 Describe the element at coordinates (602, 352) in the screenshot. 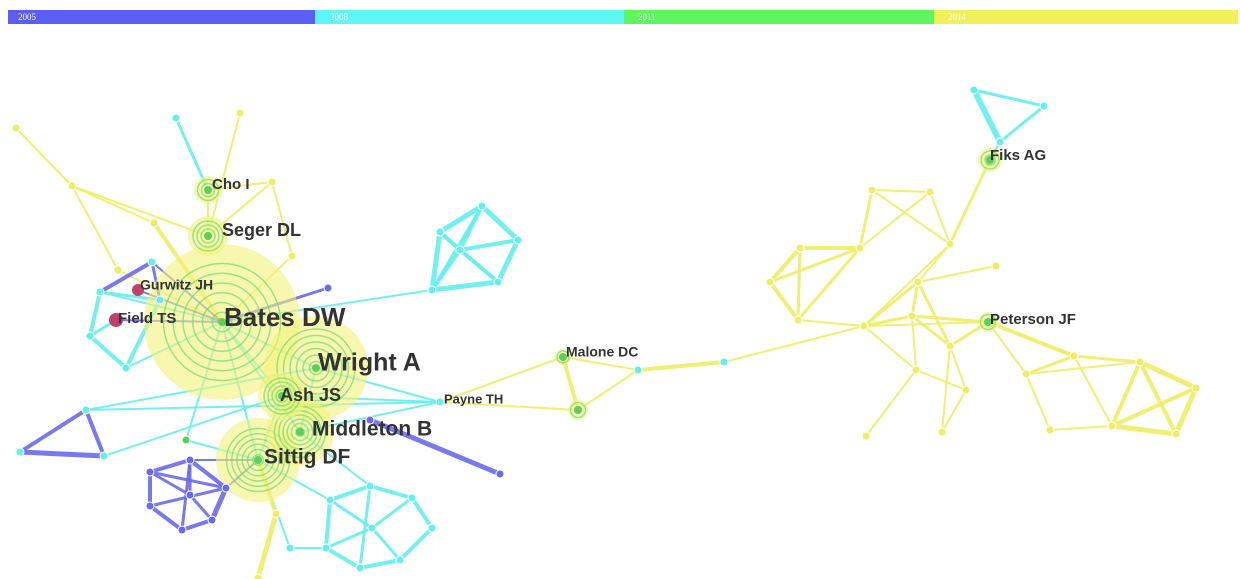

I see `node-label: Malone DC` at that location.